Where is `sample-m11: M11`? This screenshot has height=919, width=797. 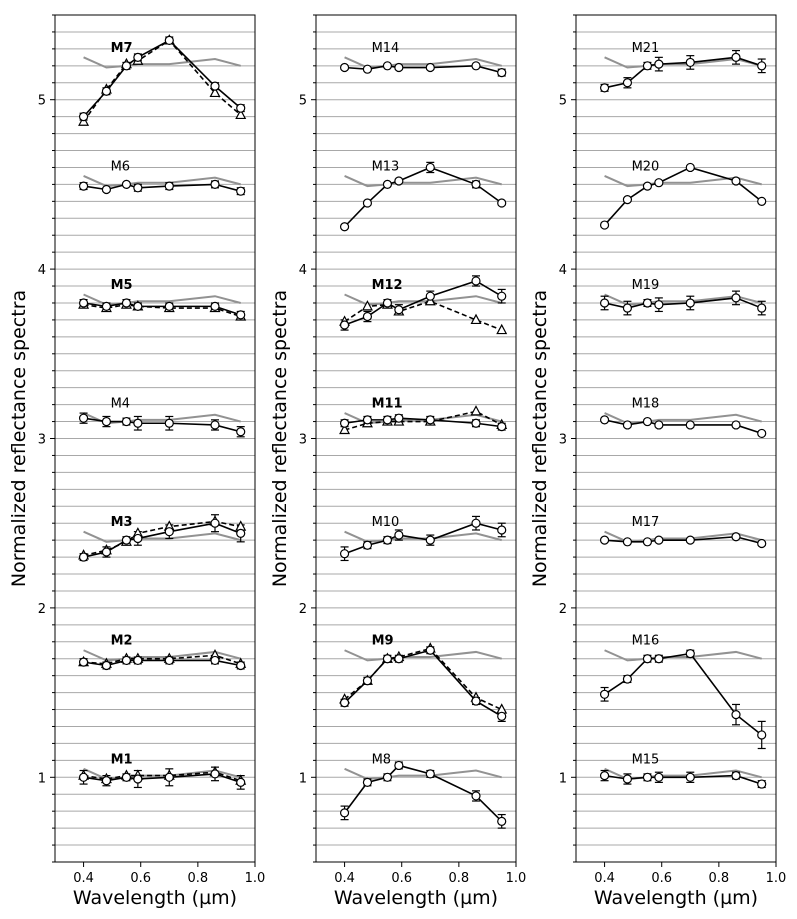 sample-m11: M11 is located at coordinates (423, 416).